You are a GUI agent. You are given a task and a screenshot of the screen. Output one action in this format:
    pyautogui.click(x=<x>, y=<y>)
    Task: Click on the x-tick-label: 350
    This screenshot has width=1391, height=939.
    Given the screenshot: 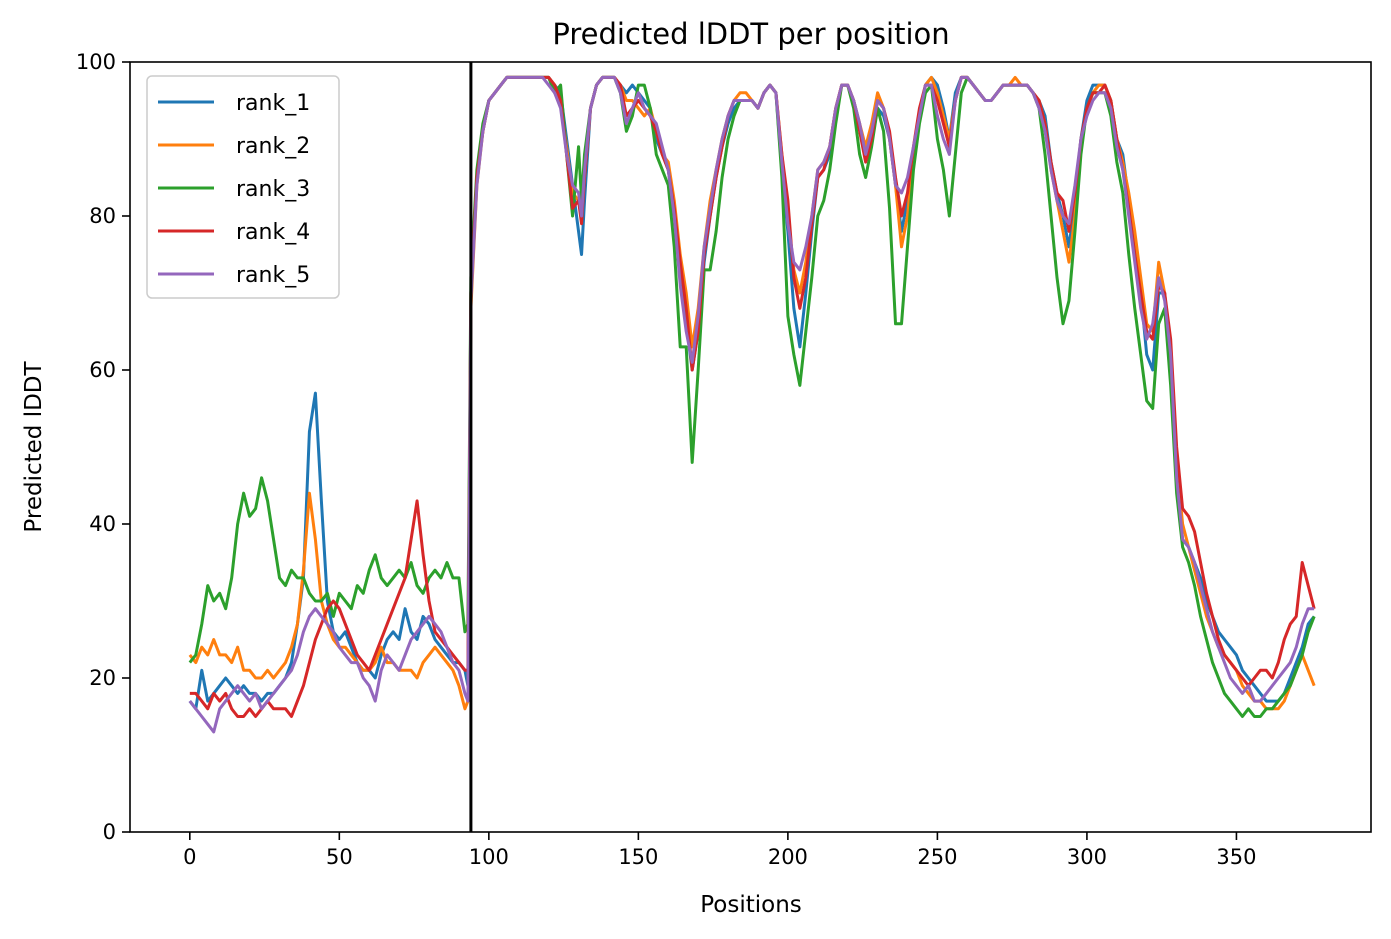 What is the action you would take?
    pyautogui.click(x=1236, y=857)
    